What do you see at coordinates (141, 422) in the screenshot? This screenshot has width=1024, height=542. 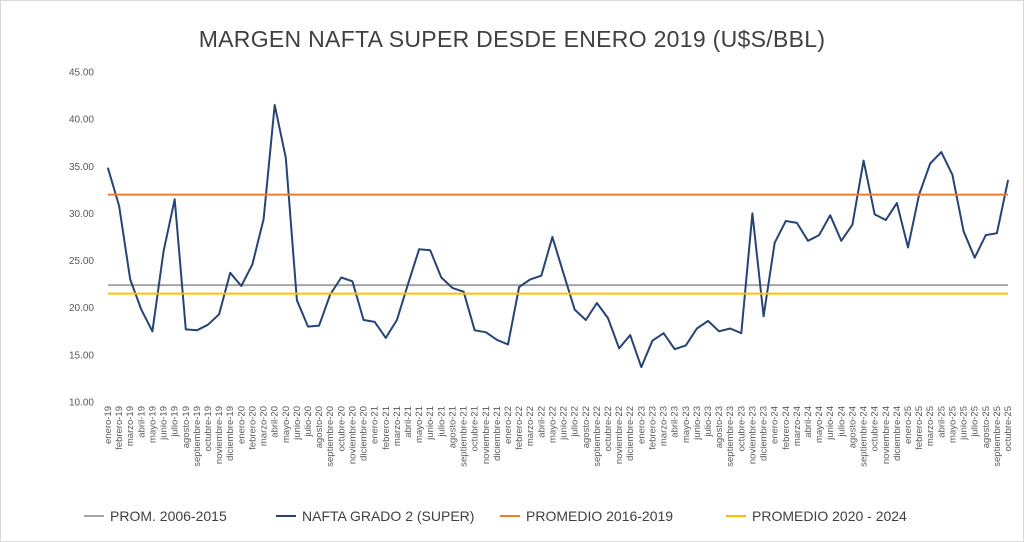 I see `x-tick-label: abril-19` at bounding box center [141, 422].